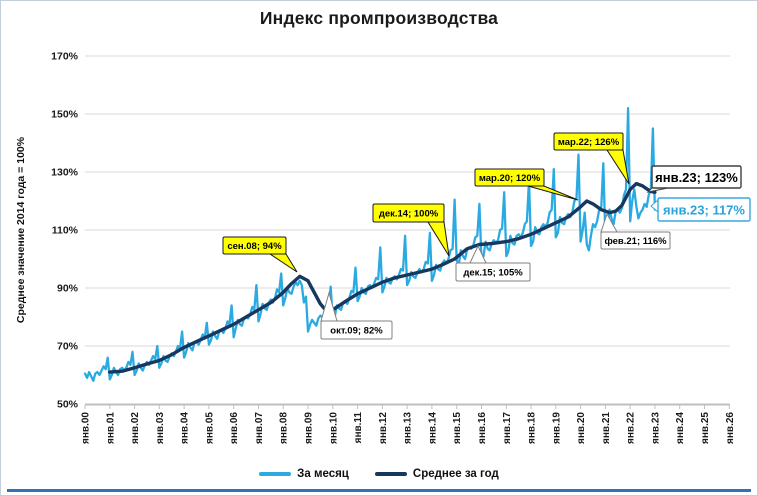 This screenshot has height=496, width=758. Describe the element at coordinates (411, 230) in the screenshot. I see `annotation-dec14: дек.14; 100%` at that location.